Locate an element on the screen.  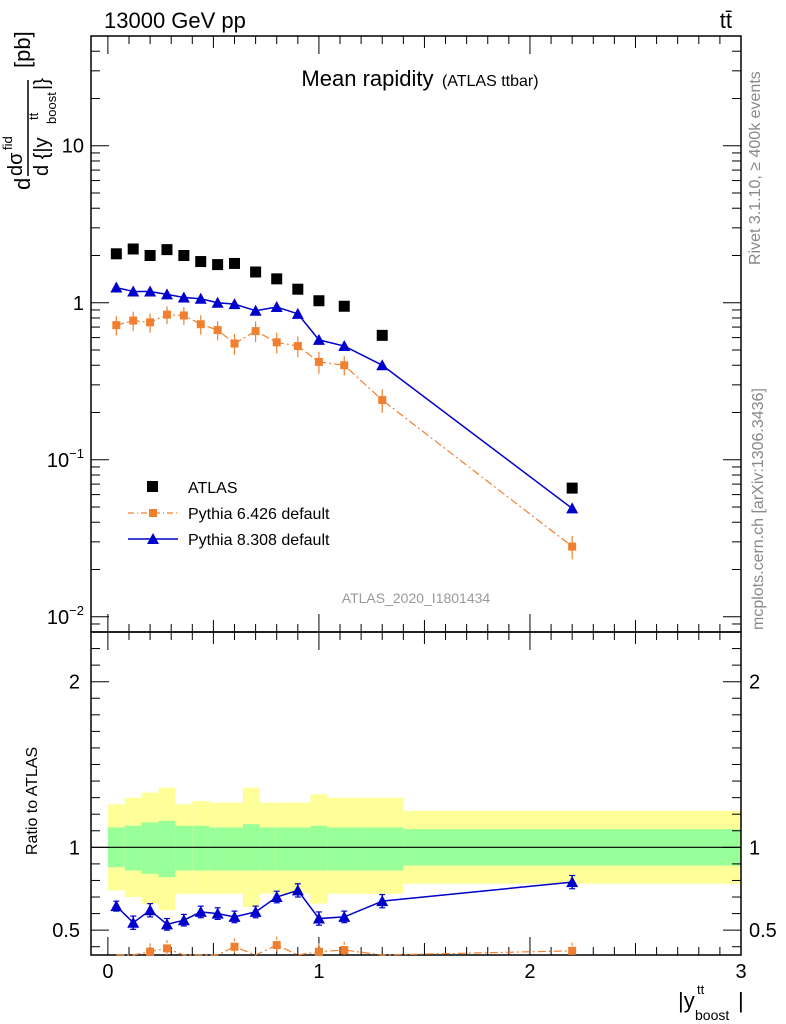
chart-subtitle: (ATLAS ttbar) is located at coordinates (490, 81).